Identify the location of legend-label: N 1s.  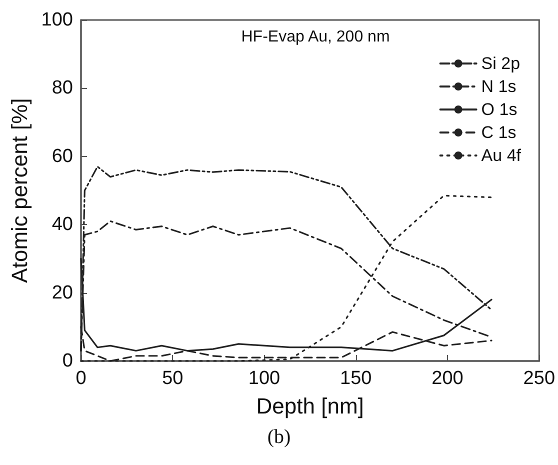
(498, 86).